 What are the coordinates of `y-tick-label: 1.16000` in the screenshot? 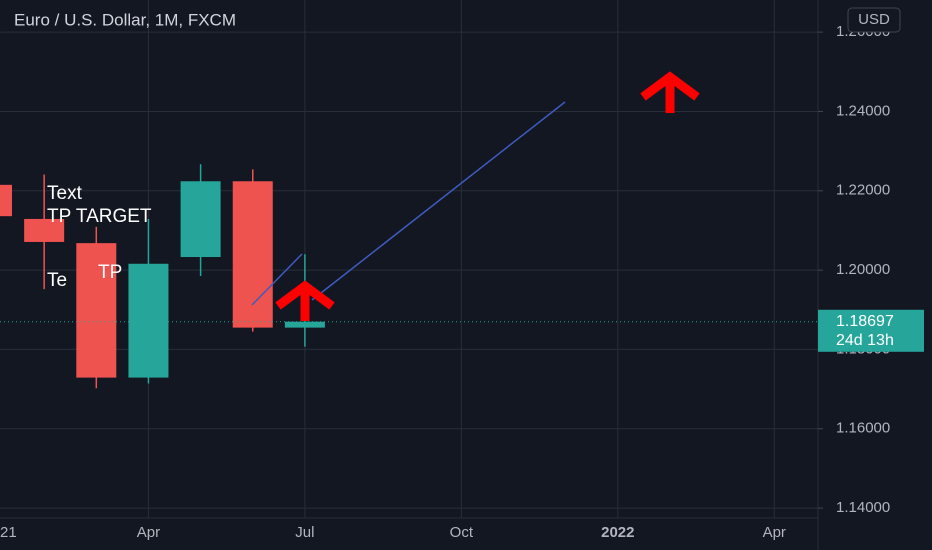 It's located at (863, 428).